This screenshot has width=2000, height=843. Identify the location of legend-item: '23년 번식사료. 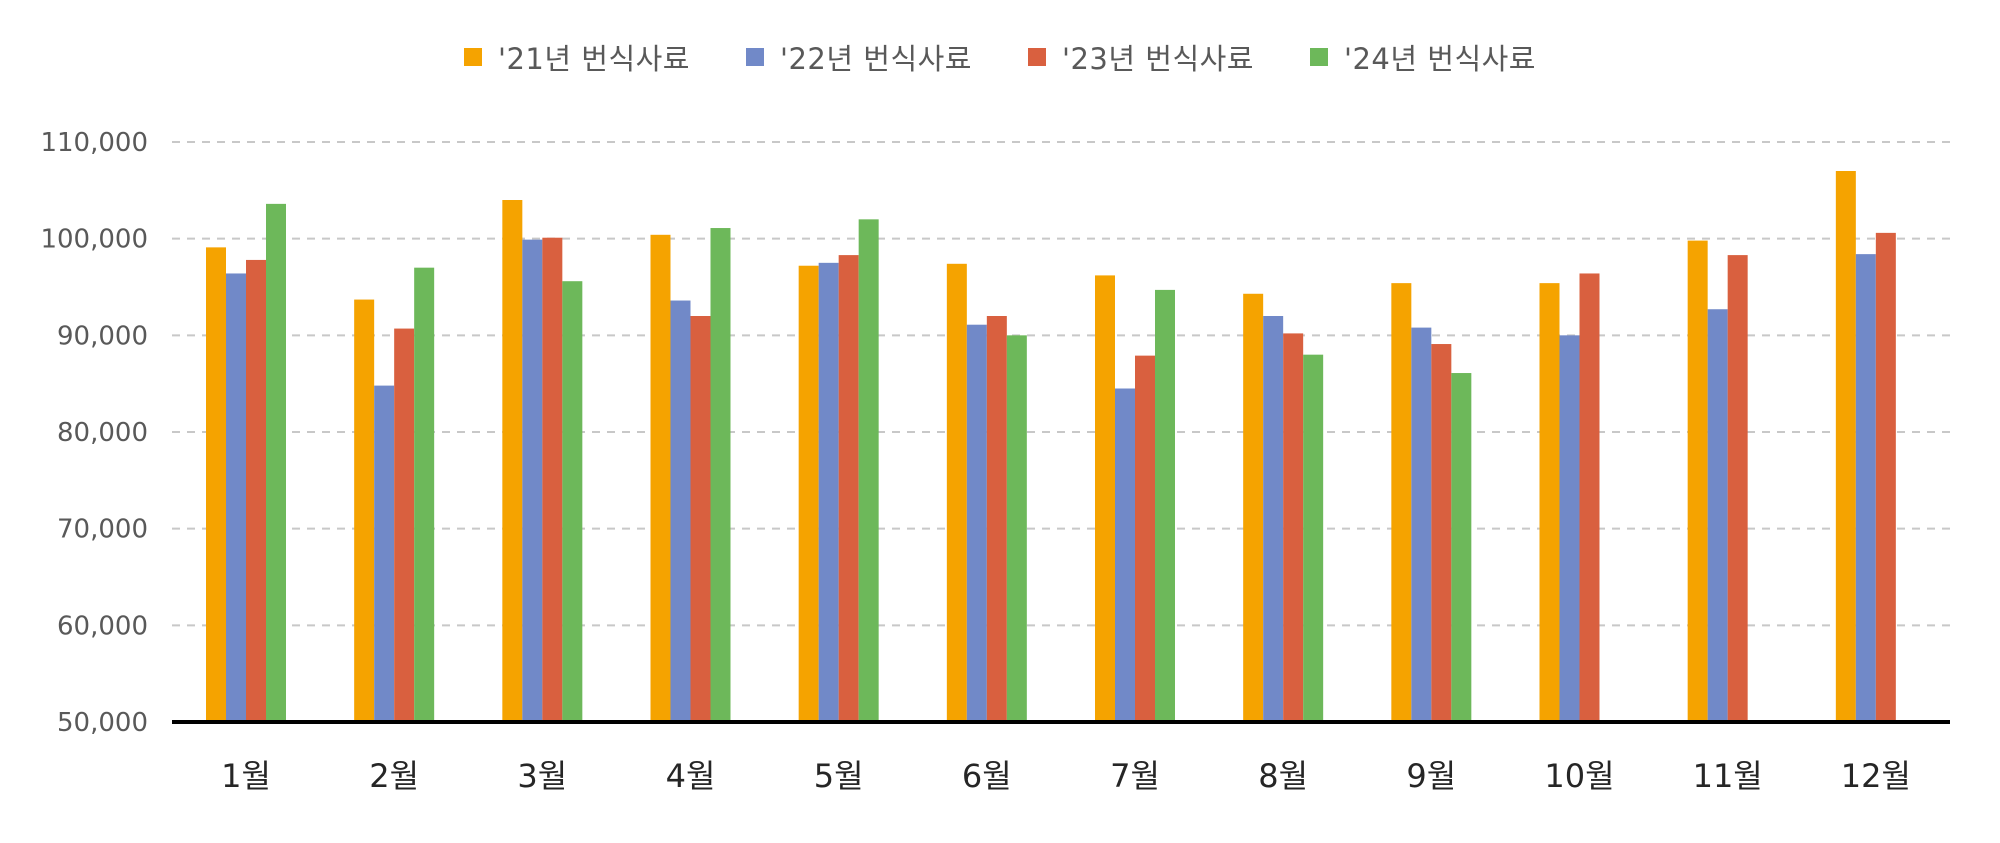
(1141, 57).